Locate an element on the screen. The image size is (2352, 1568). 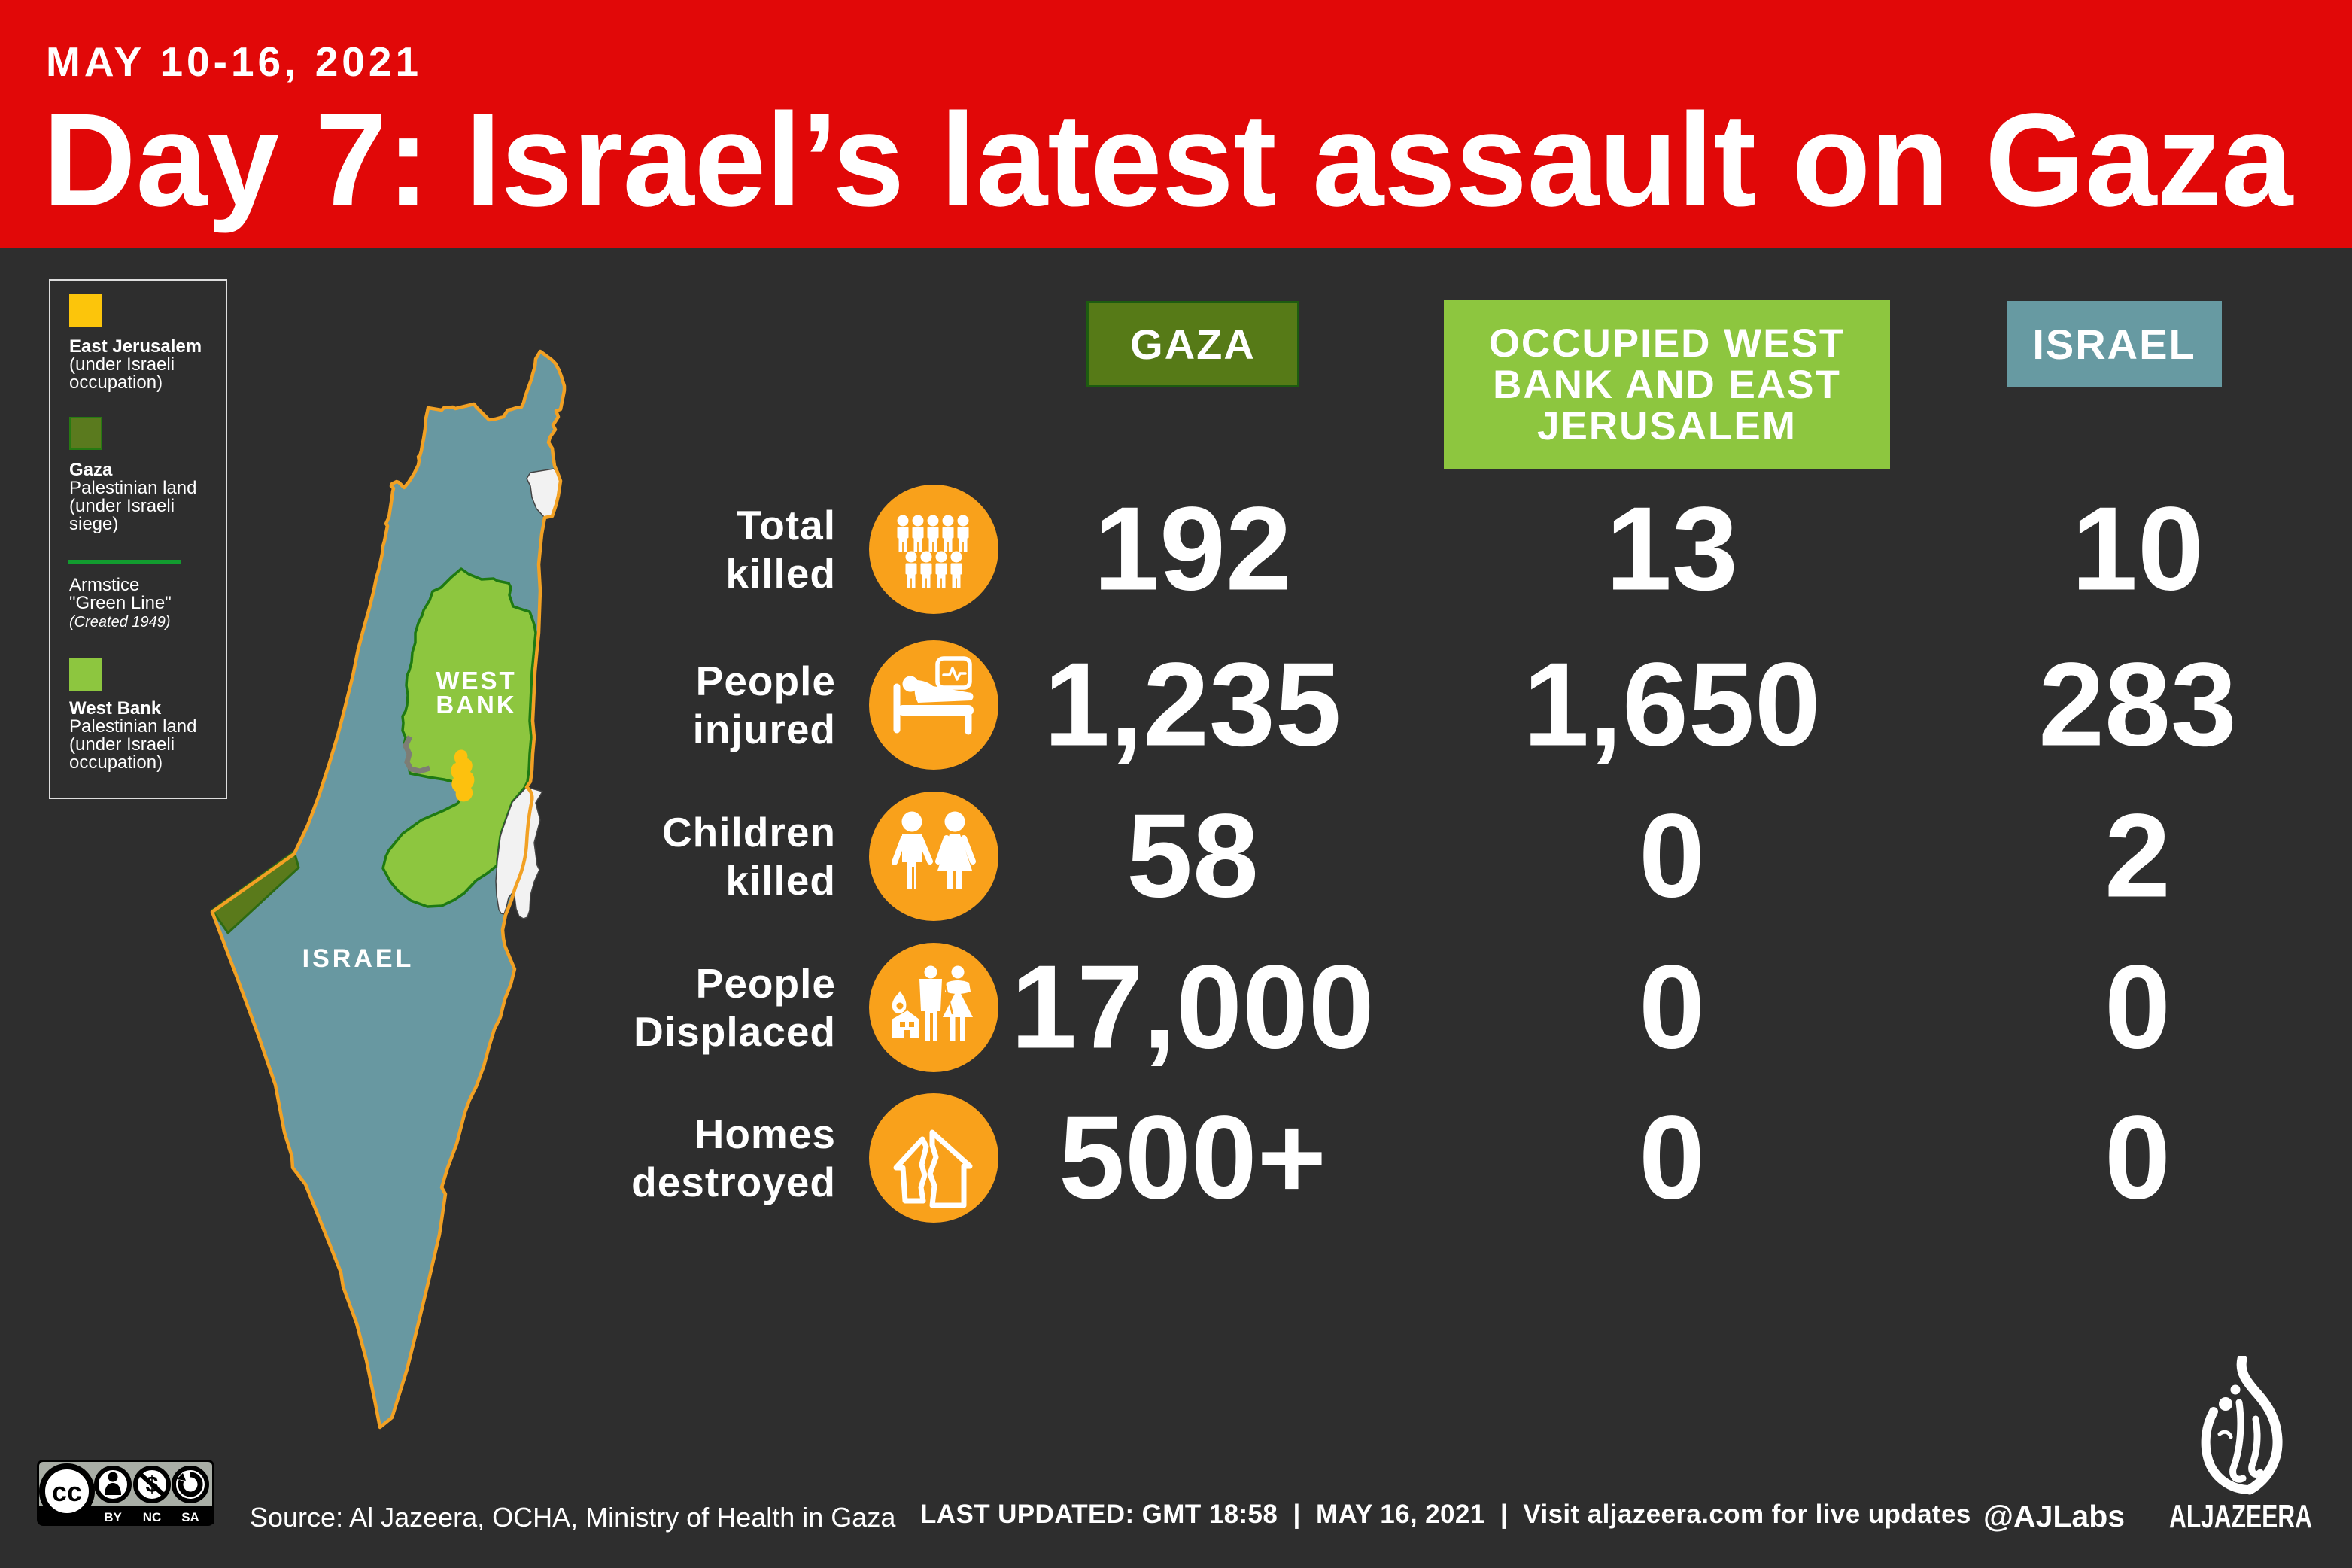
svg-text: BY is located at coordinates (113, 1517).